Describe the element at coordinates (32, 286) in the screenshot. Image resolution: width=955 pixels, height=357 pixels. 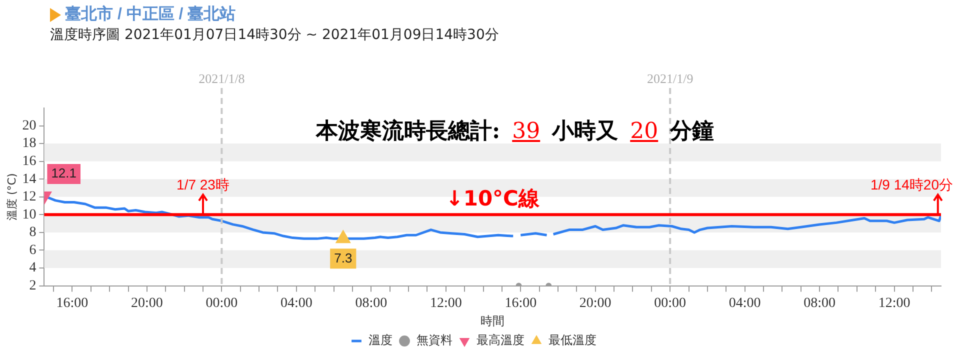
I see `y-tick-label: 2` at that location.